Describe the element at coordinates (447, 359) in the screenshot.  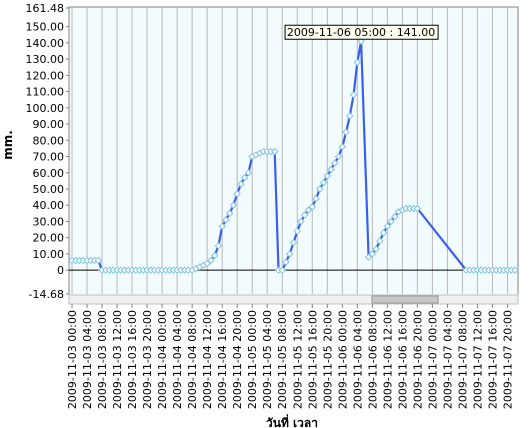
I see `x-tick-label: 2009-11-07 04:00` at that location.